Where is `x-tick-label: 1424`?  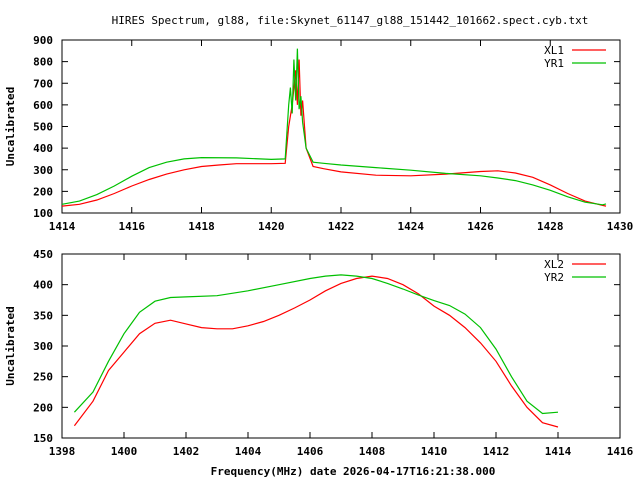
x-tick-label: 1424 is located at coordinates (411, 226).